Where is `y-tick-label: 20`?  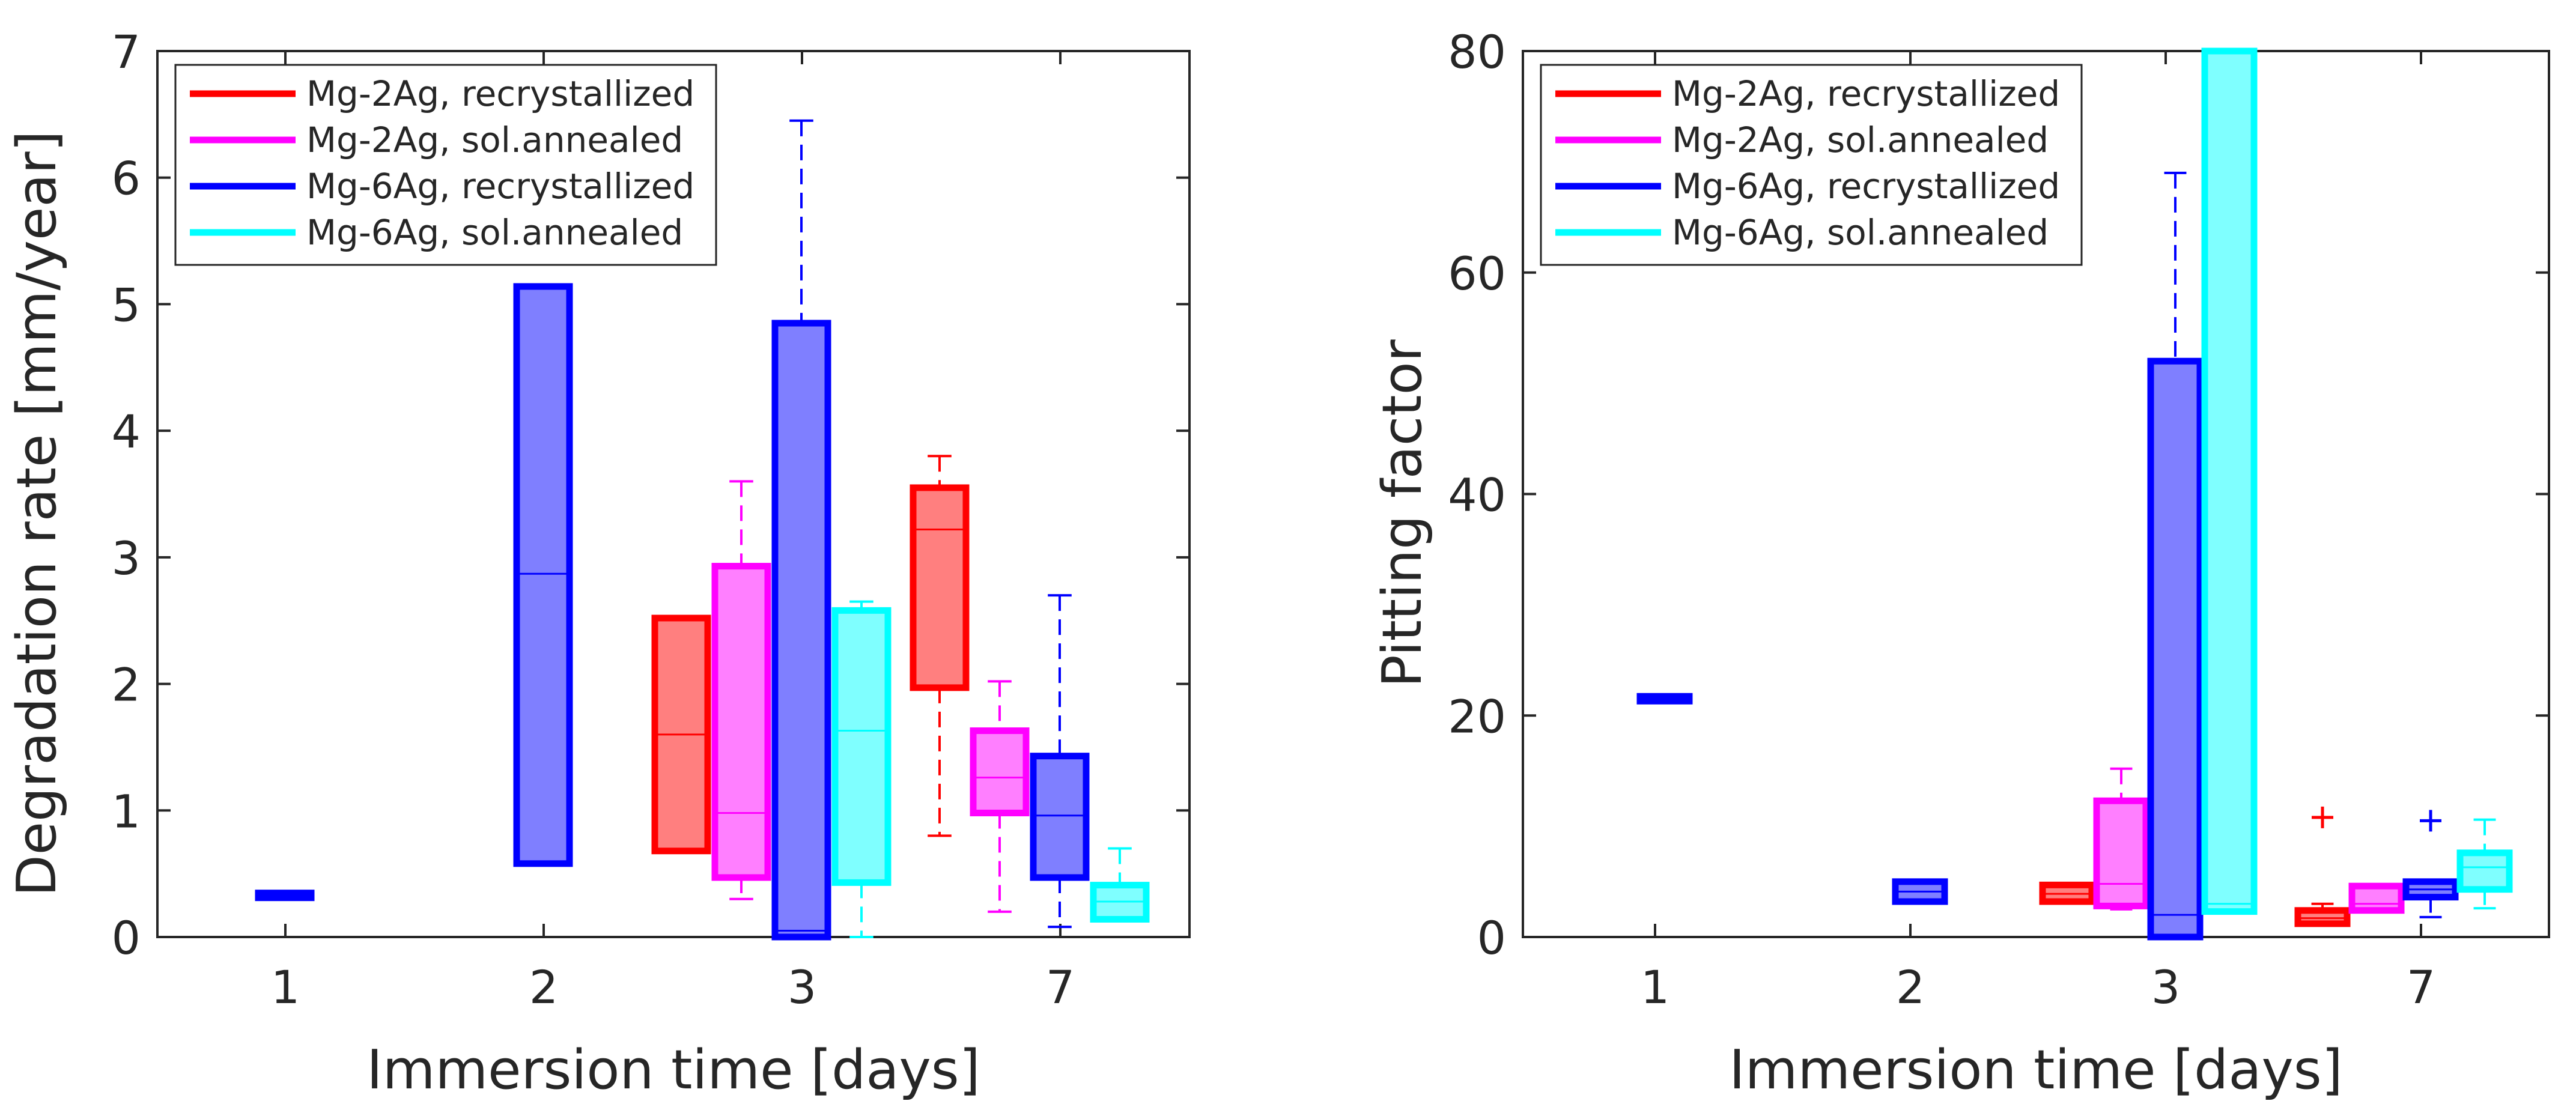 y-tick-label: 20 is located at coordinates (1477, 716).